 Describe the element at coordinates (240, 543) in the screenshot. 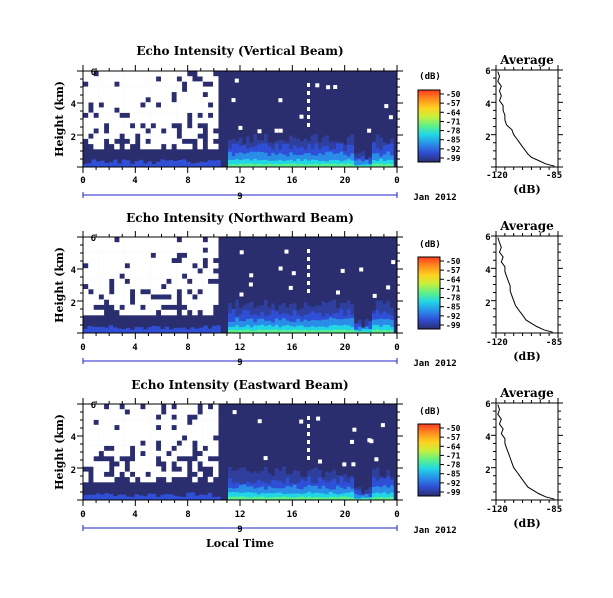

I see `x-axis-label: Local Time` at that location.